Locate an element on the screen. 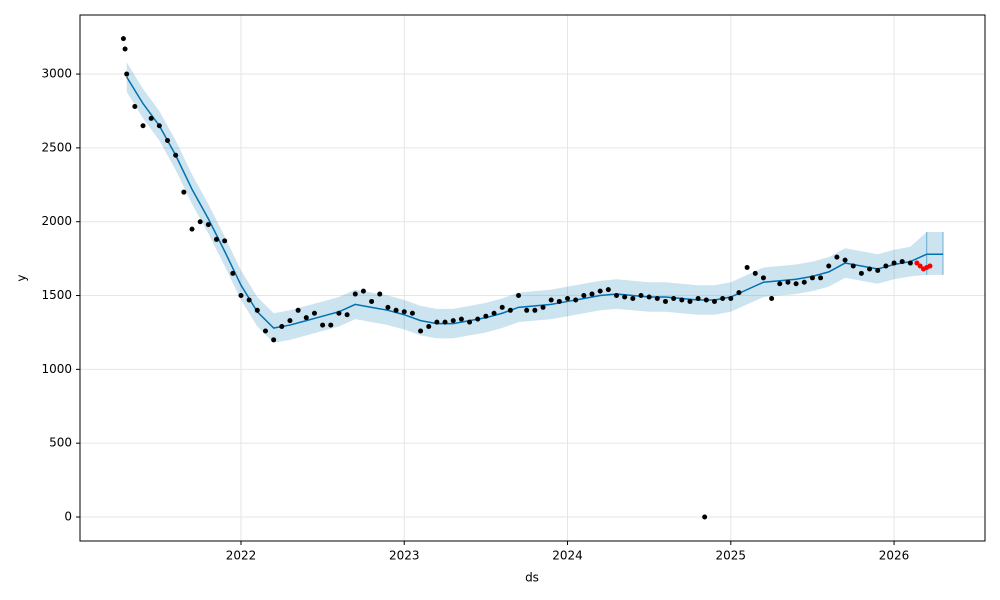  y-tick-label: 3000 is located at coordinates (56, 74).